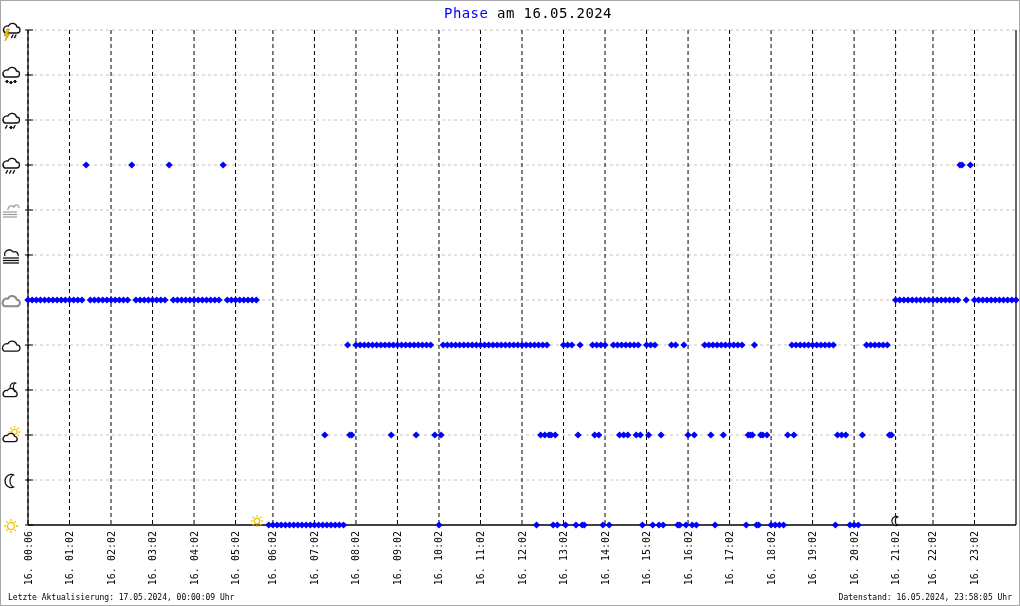 Image resolution: width=1020 pixels, height=606 pixels. What do you see at coordinates (605, 558) in the screenshot?
I see `x-tick-label: 16. 14:02` at bounding box center [605, 558].